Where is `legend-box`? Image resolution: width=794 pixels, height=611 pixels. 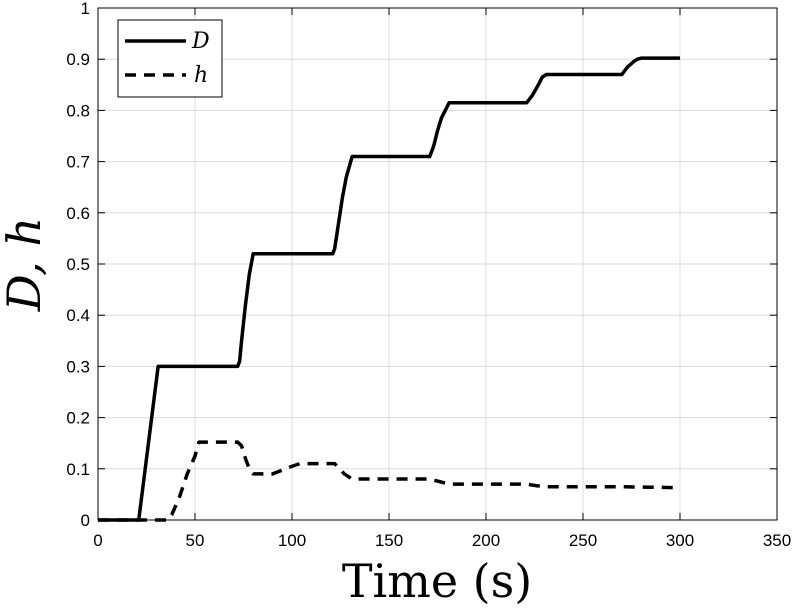
legend-box is located at coordinates (170, 58).